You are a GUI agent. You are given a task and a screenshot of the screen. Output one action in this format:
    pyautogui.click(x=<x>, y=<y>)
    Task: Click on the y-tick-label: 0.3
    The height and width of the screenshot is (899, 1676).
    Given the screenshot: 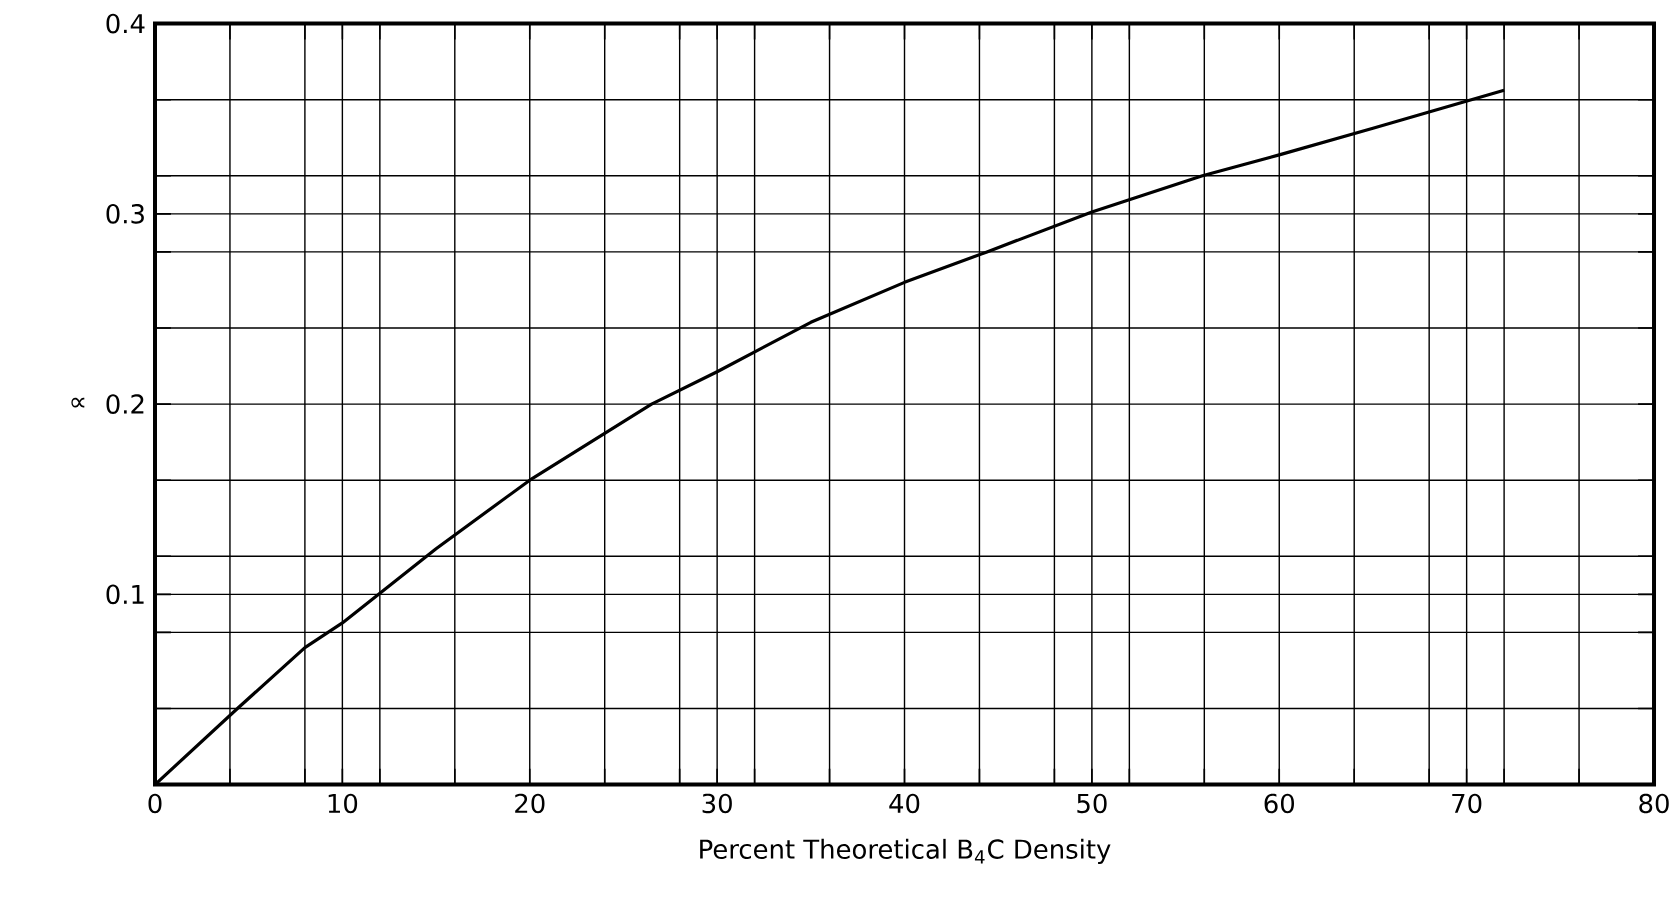 What is the action you would take?
    pyautogui.click(x=125, y=214)
    